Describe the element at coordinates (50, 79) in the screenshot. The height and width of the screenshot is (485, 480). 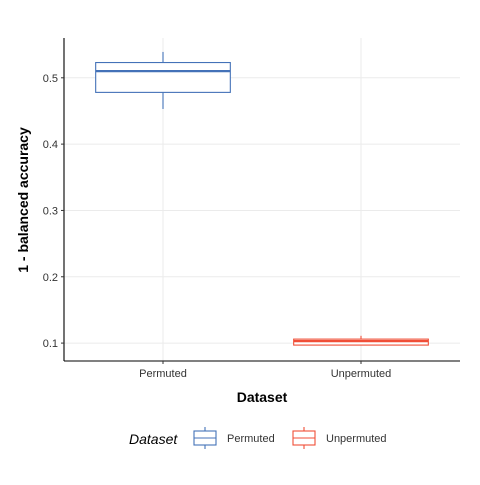
I see `y-tick-label: 0.5` at that location.